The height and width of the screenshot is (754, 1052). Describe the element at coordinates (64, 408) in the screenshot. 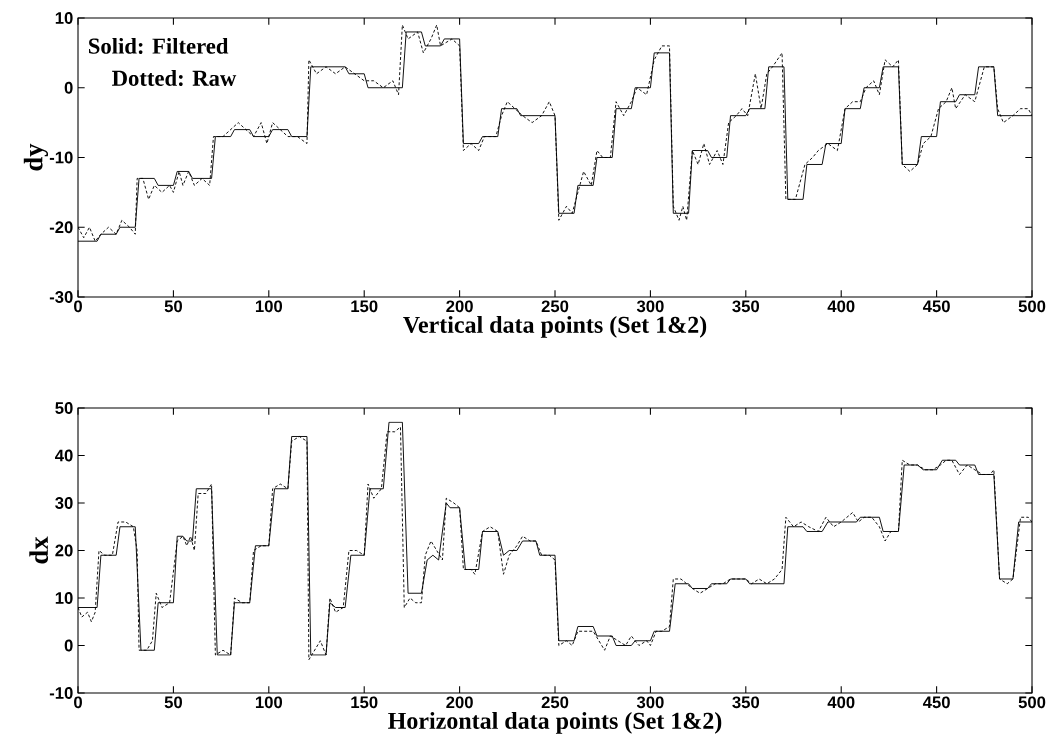

I see `y-tick-label: 50` at that location.